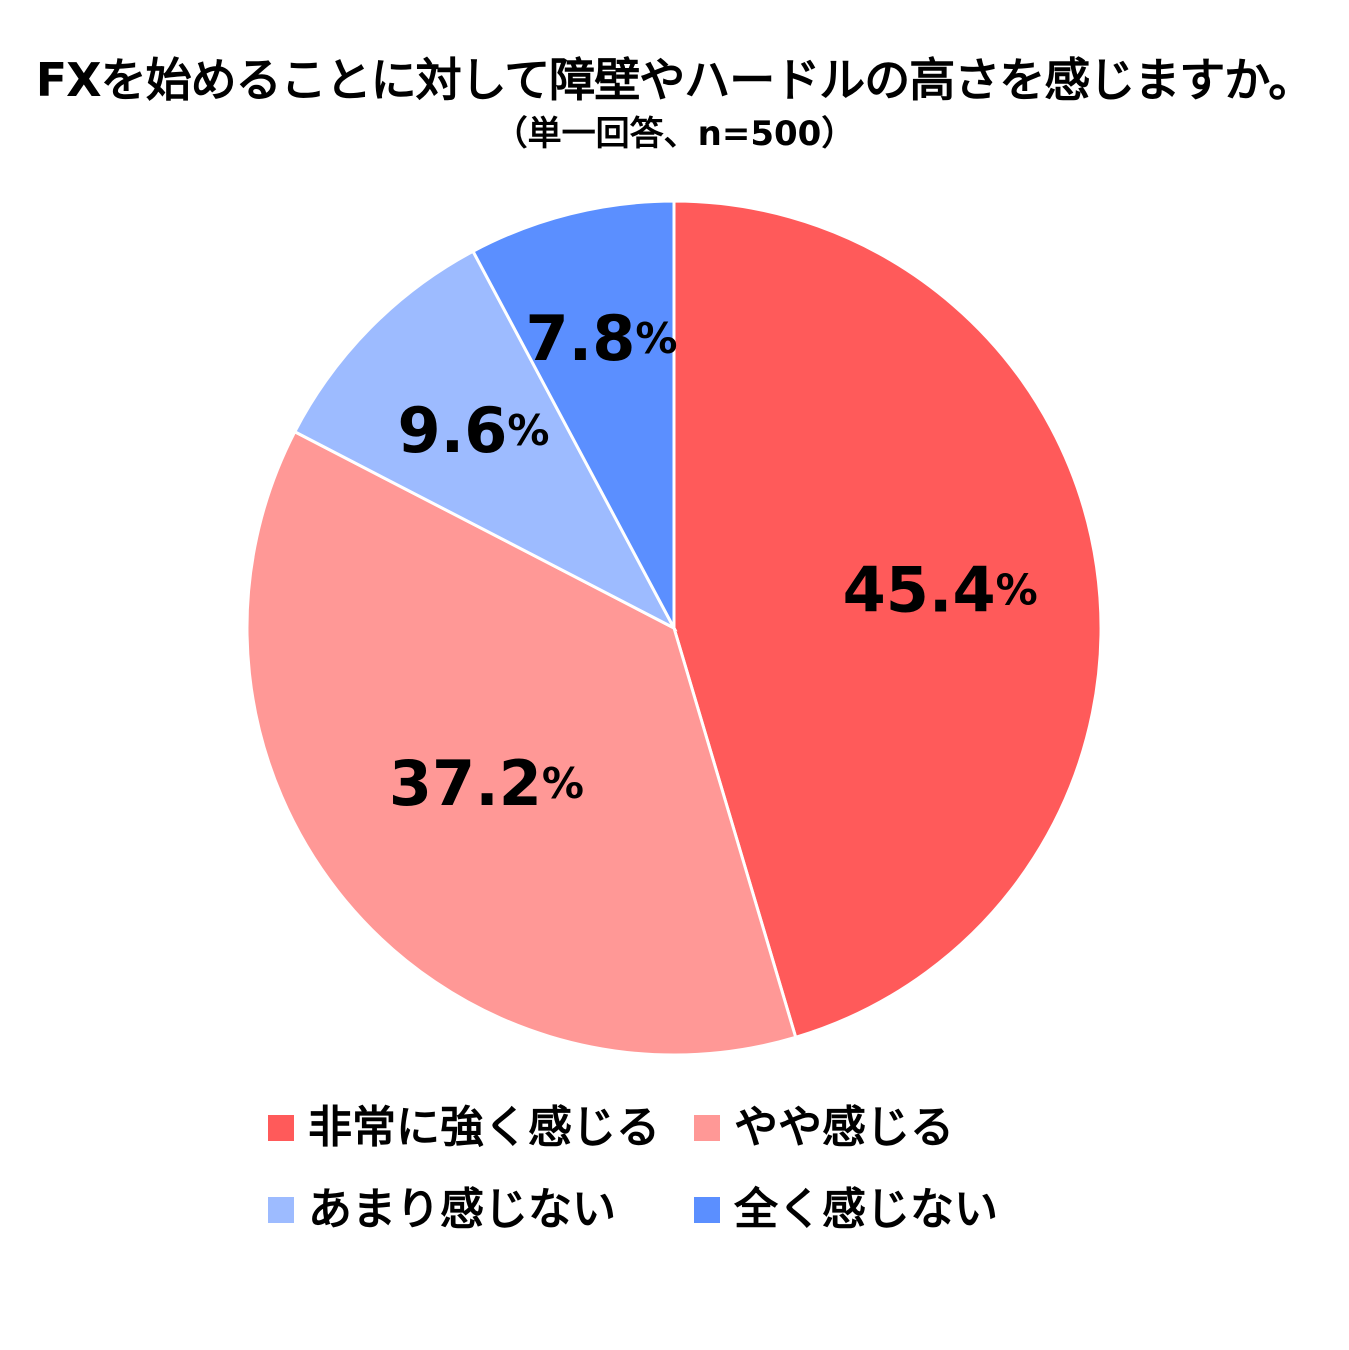 The image size is (1349, 1350). Describe the element at coordinates (675, 80) in the screenshot. I see `chart-title: FXを始めることに対して障壁やハードルの高さを感じますか。` at that location.